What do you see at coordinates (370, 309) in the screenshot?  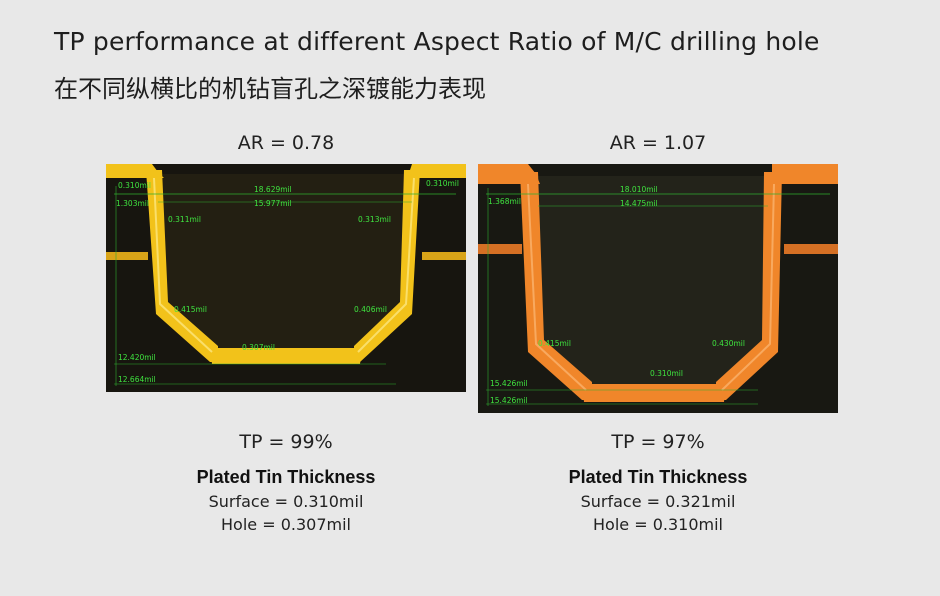 I see `measure-right-corner: 0.406mil` at bounding box center [370, 309].